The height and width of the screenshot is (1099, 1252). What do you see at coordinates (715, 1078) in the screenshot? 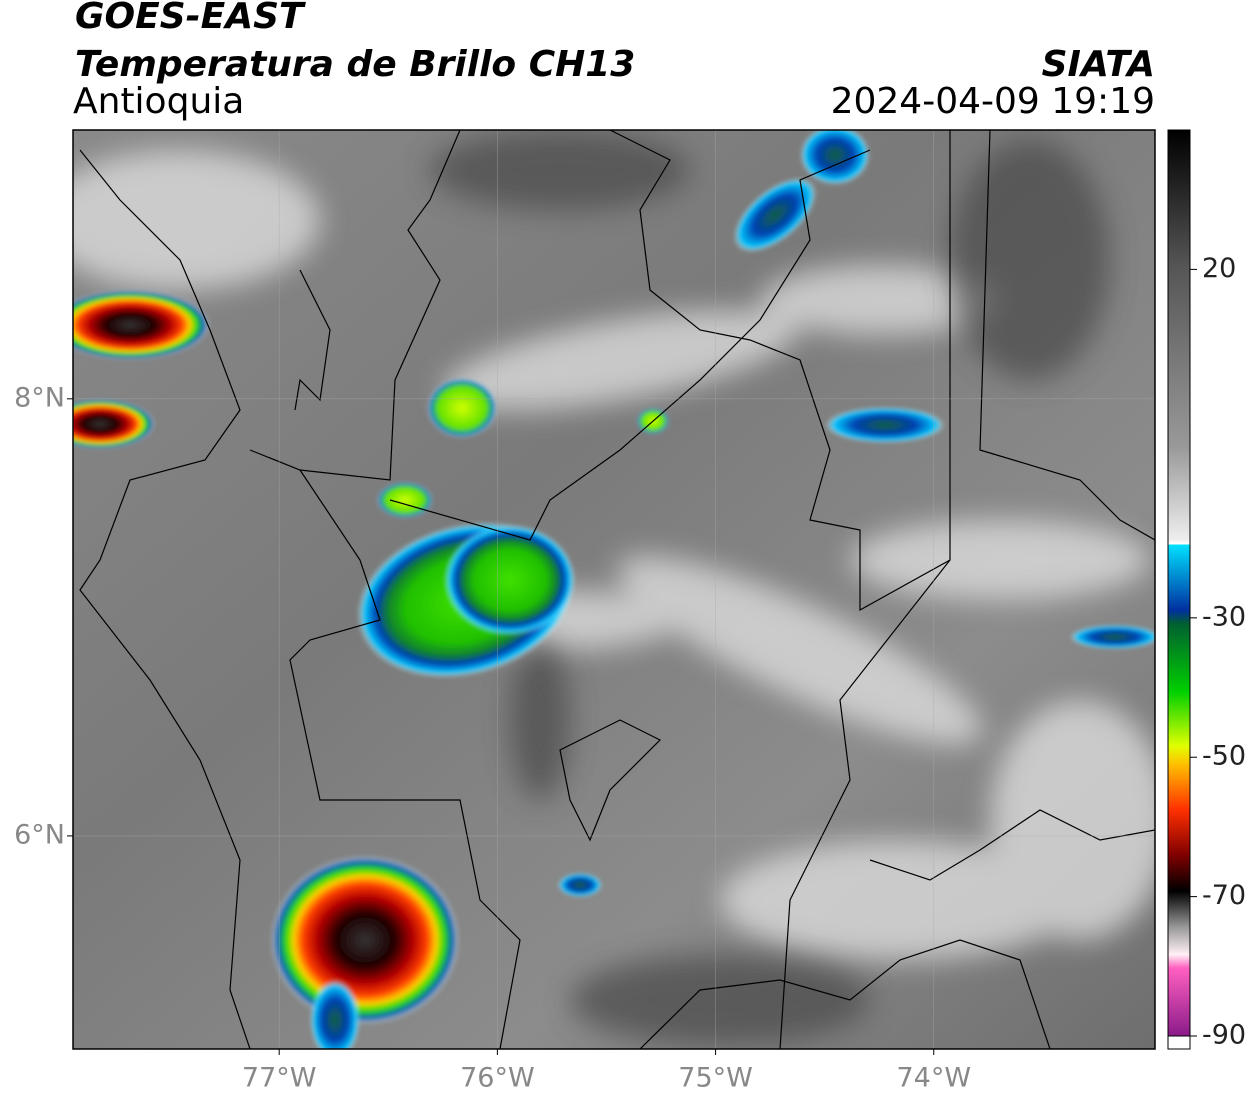
I see `x-tick-label: 75°W` at bounding box center [715, 1078].